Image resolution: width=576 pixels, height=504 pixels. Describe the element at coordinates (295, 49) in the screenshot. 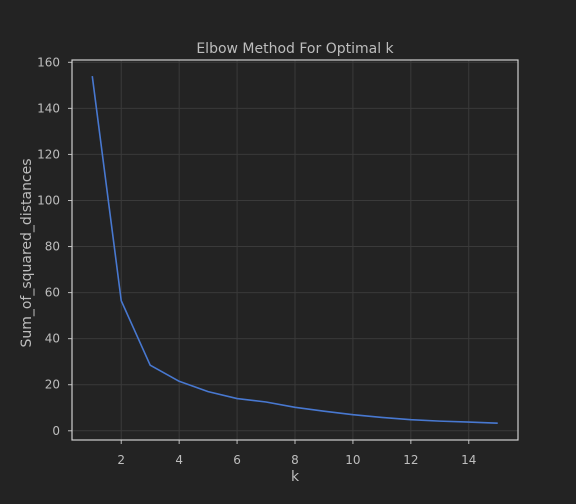

I see `chart-title: Elbow Method For Optimal k` at that location.